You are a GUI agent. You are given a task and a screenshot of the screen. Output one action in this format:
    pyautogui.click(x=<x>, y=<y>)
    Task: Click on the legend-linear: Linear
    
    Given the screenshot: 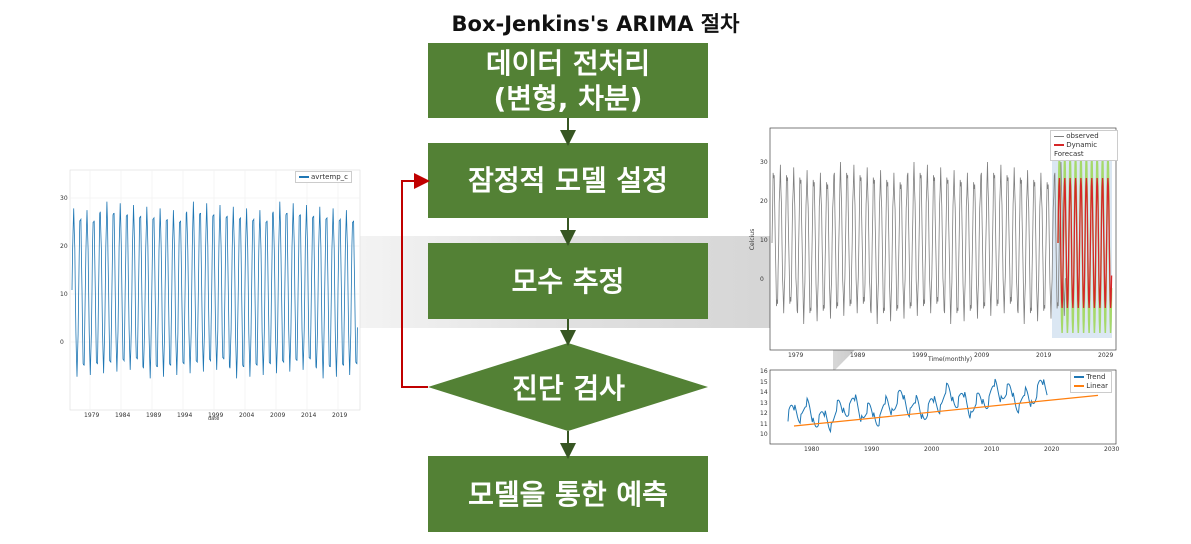 What is the action you would take?
    pyautogui.click(x=1097, y=386)
    